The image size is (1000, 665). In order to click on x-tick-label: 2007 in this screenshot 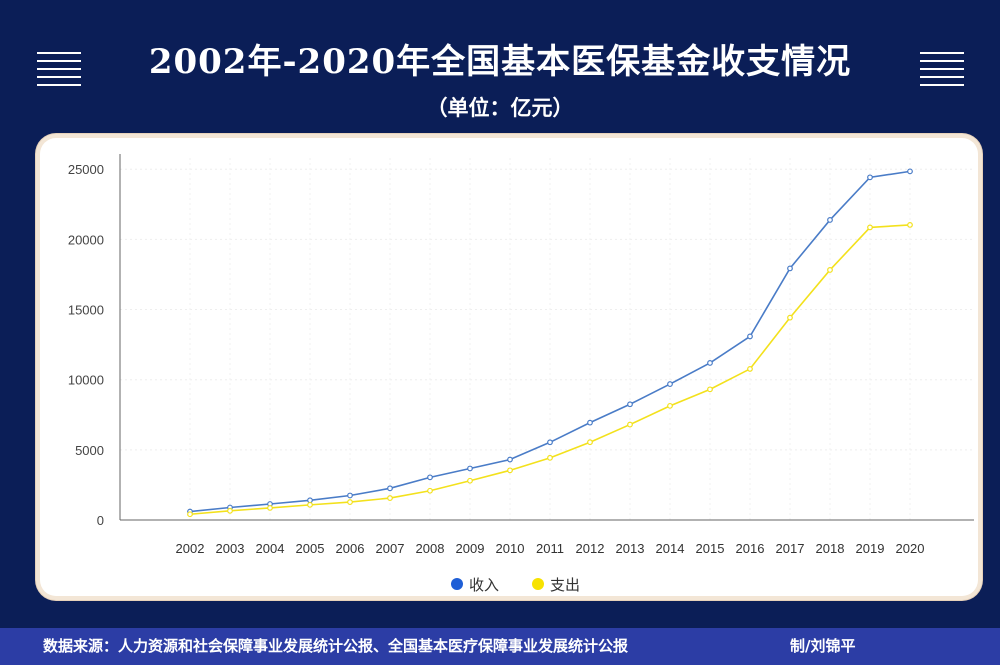, I will do `click(390, 548)`.